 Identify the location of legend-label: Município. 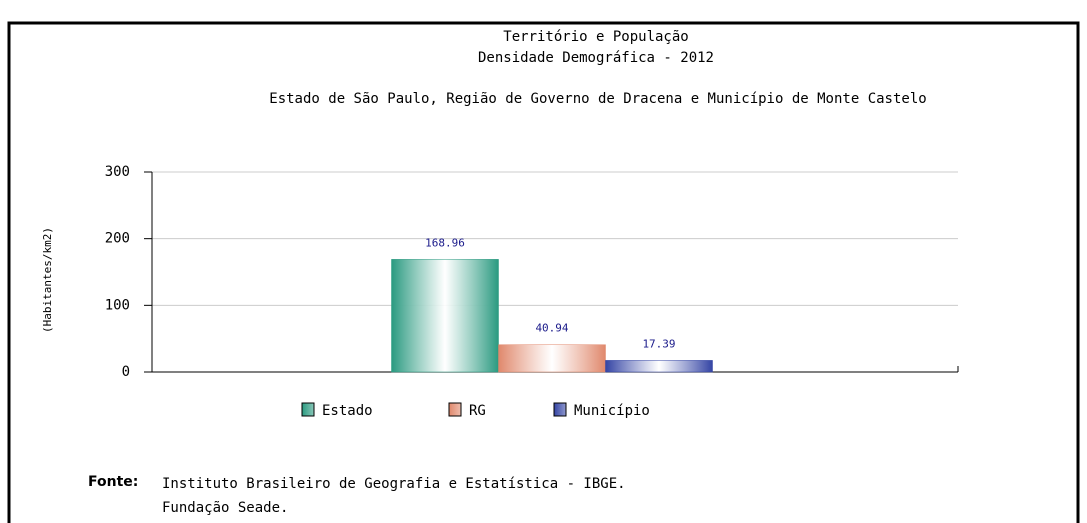
(612, 411).